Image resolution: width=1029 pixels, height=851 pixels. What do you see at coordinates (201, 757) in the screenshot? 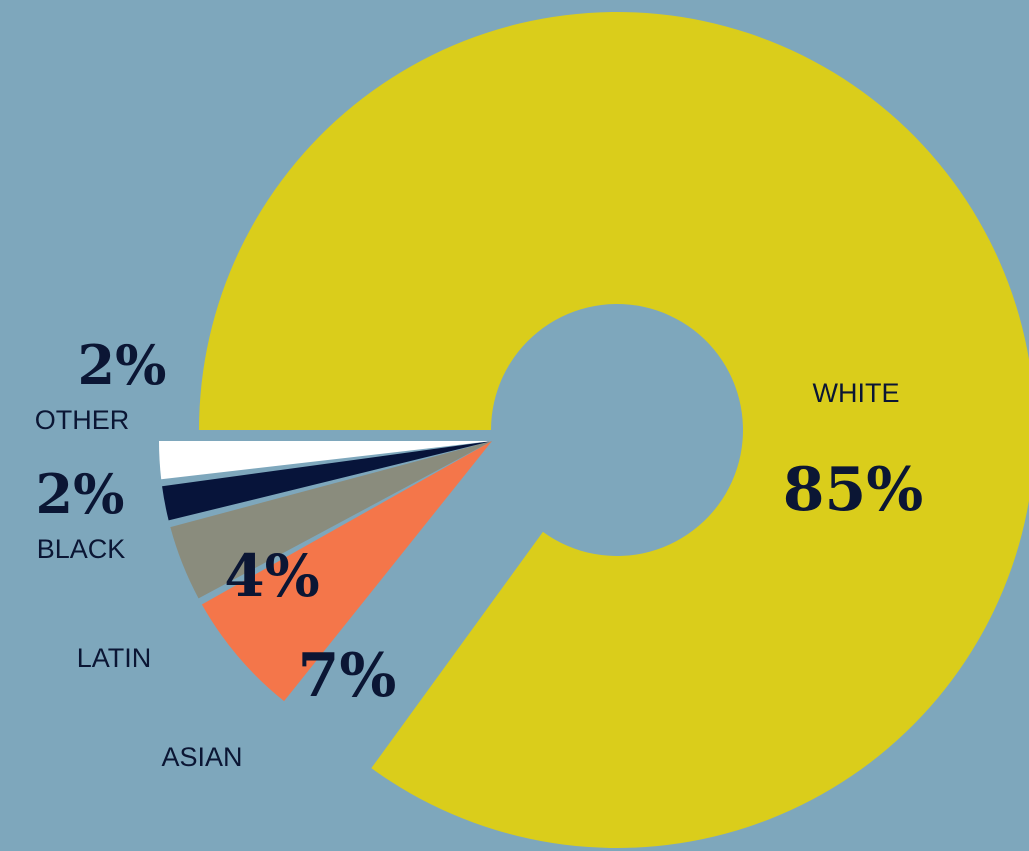
I see `label-asian: ASIAN` at bounding box center [201, 757].